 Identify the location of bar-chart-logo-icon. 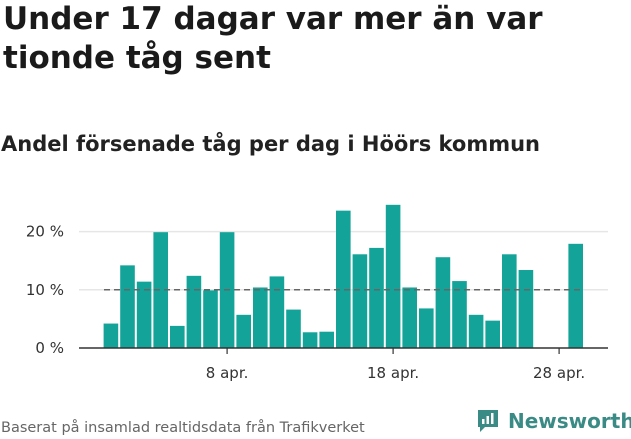
(488, 421).